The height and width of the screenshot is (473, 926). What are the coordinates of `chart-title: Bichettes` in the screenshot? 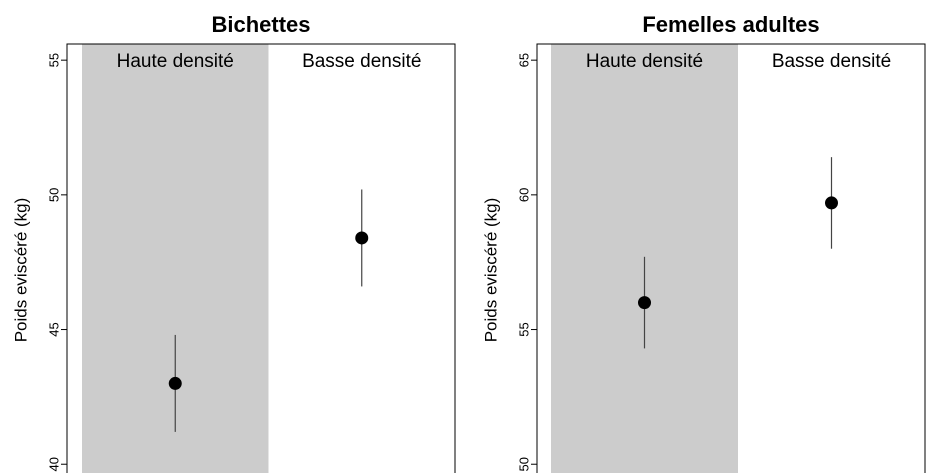 It's located at (260, 24).